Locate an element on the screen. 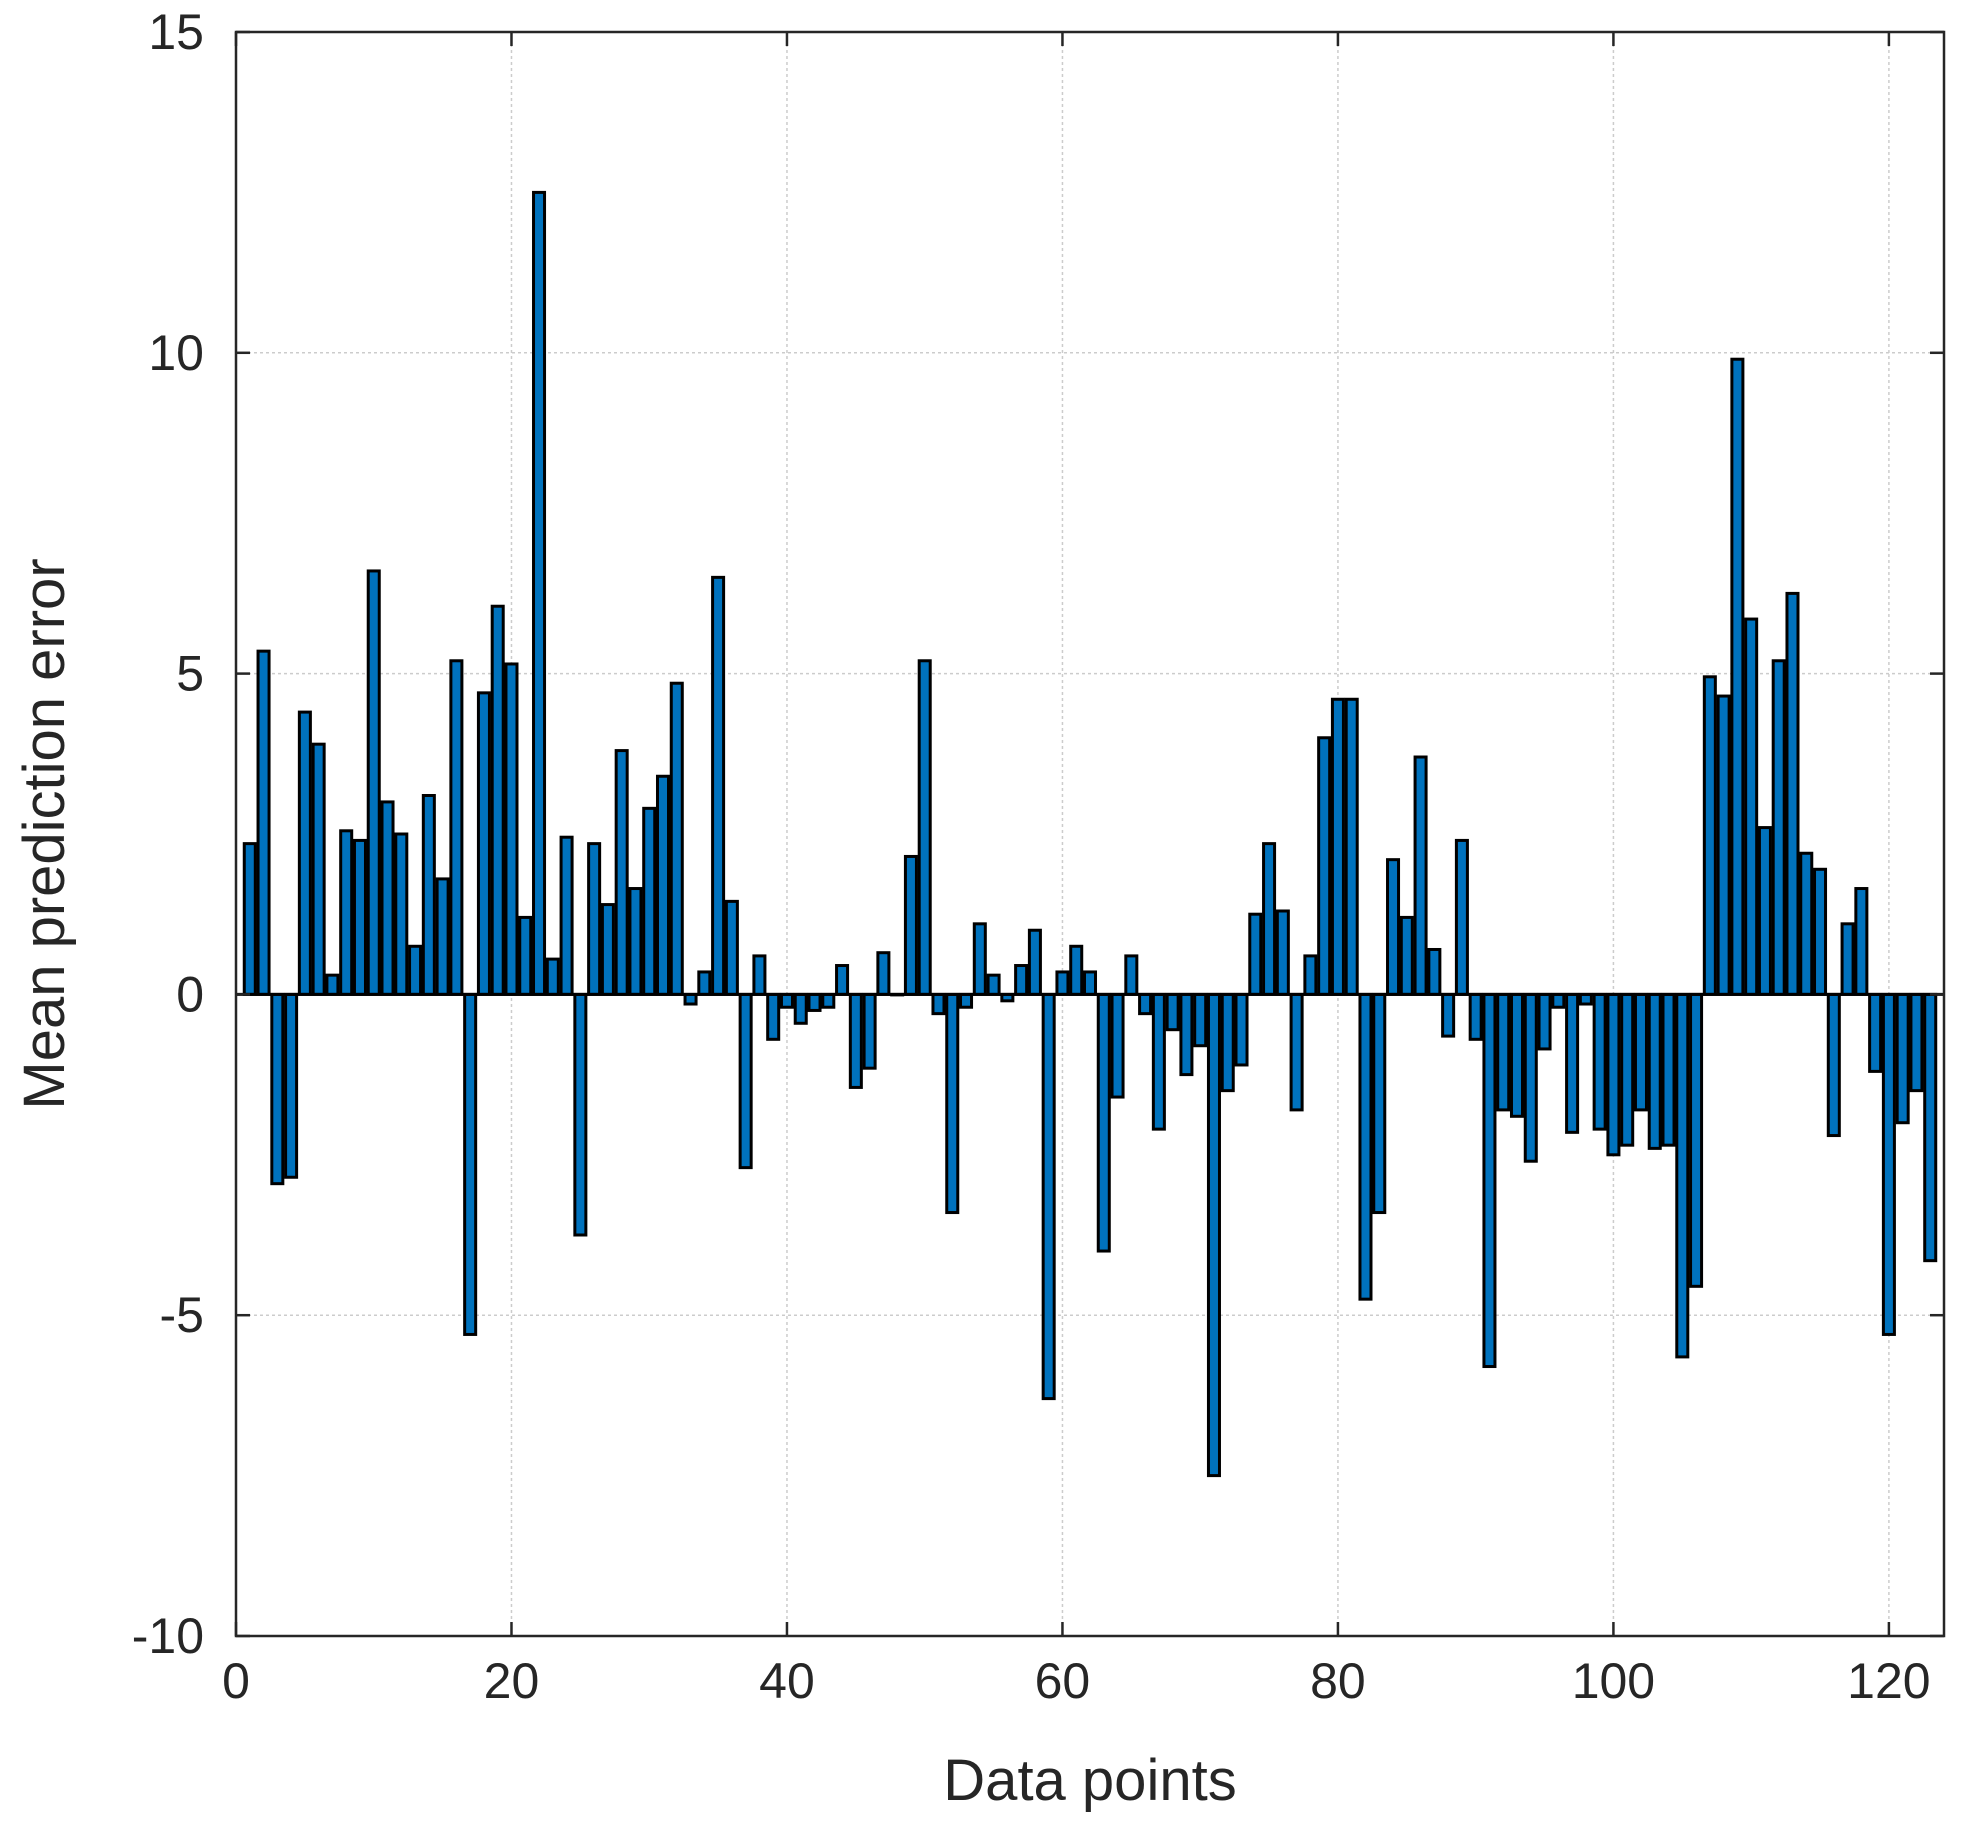  x-tick-label: 120 is located at coordinates (1888, 1681).